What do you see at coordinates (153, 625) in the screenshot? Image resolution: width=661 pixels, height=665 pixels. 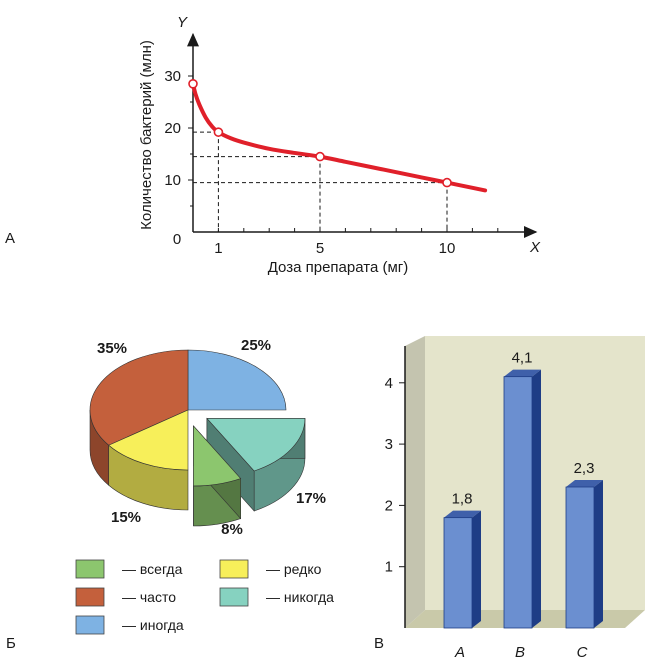 I see `legend-label: — иногда` at bounding box center [153, 625].